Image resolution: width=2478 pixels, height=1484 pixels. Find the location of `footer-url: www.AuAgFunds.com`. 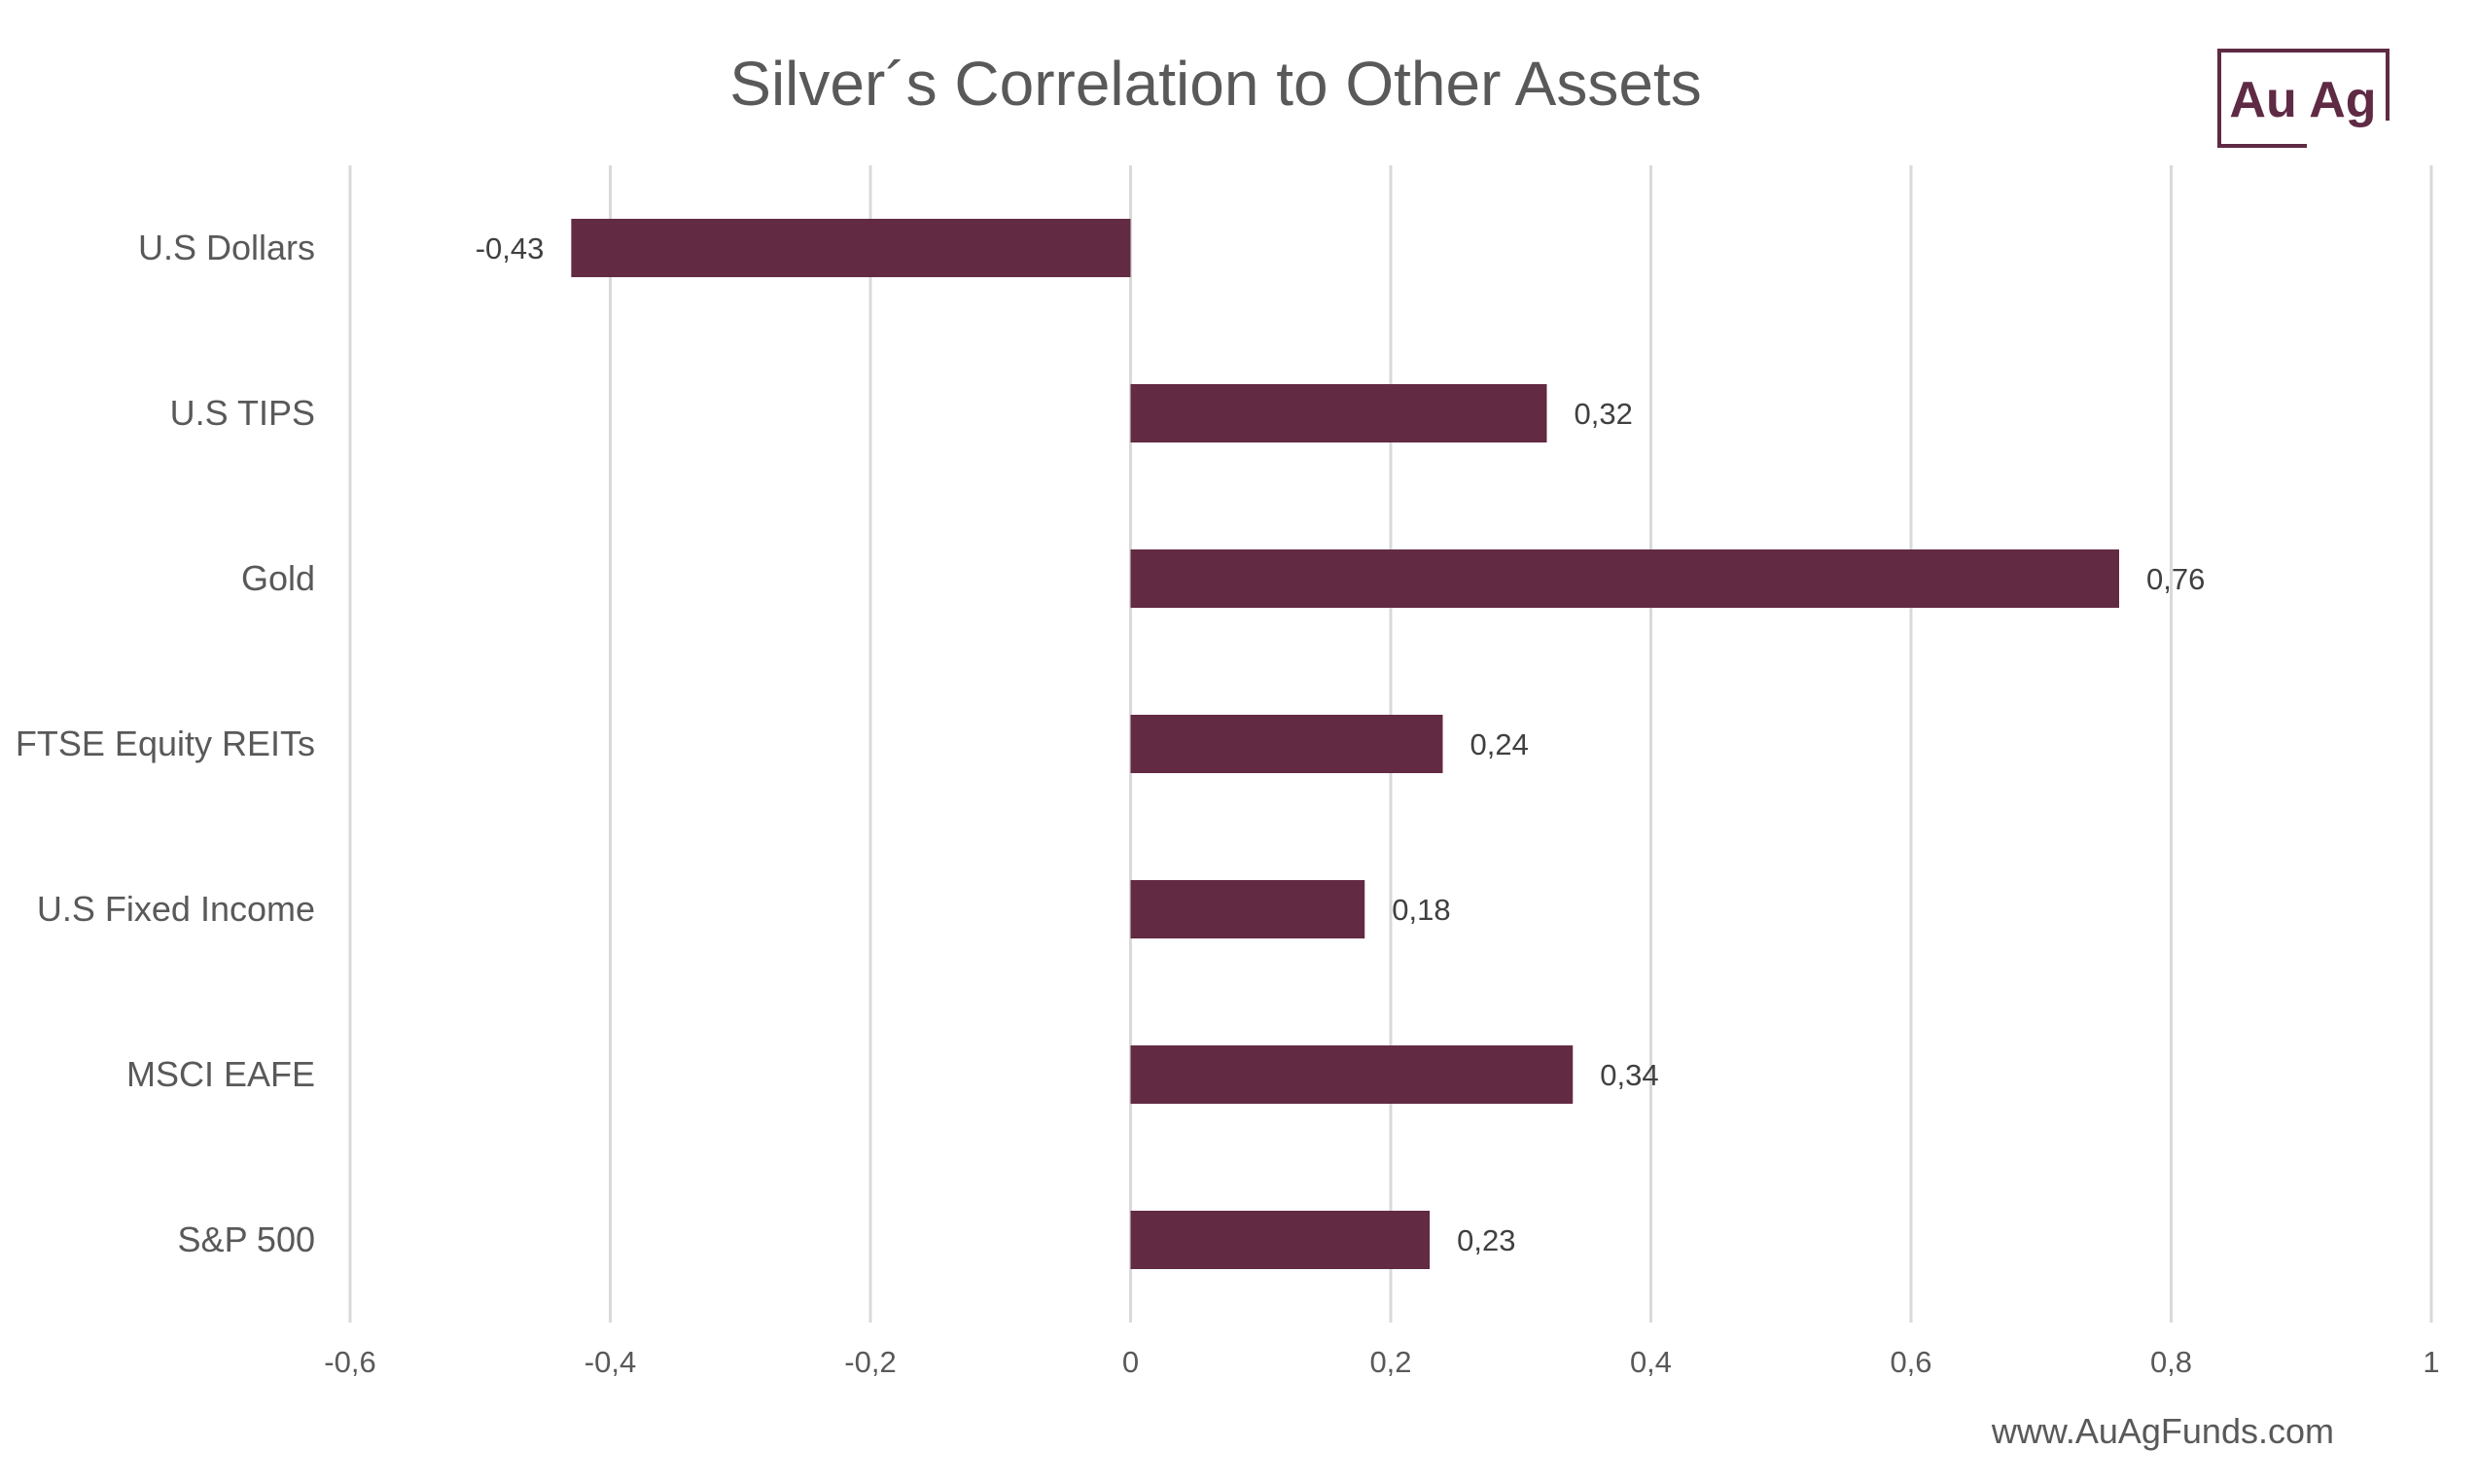

footer-url: www.AuAgFunds.com is located at coordinates (2163, 1431).